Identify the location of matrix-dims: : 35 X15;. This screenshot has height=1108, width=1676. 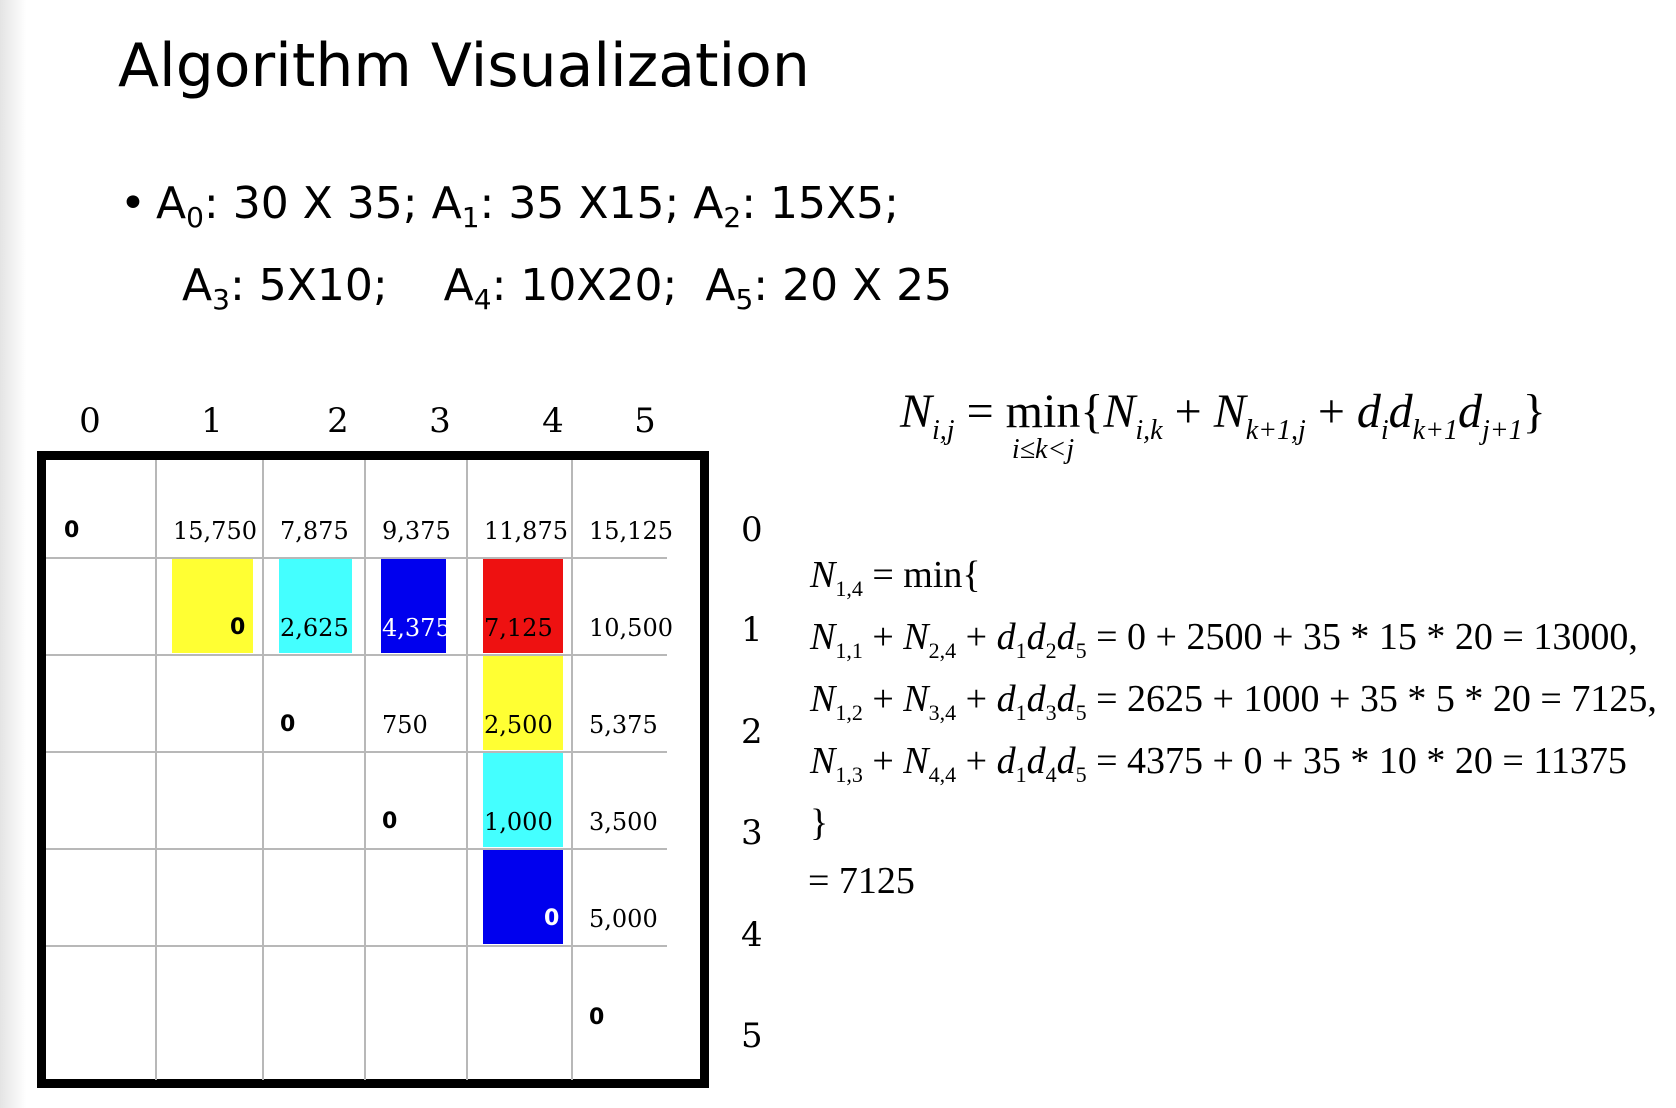
(586, 203).